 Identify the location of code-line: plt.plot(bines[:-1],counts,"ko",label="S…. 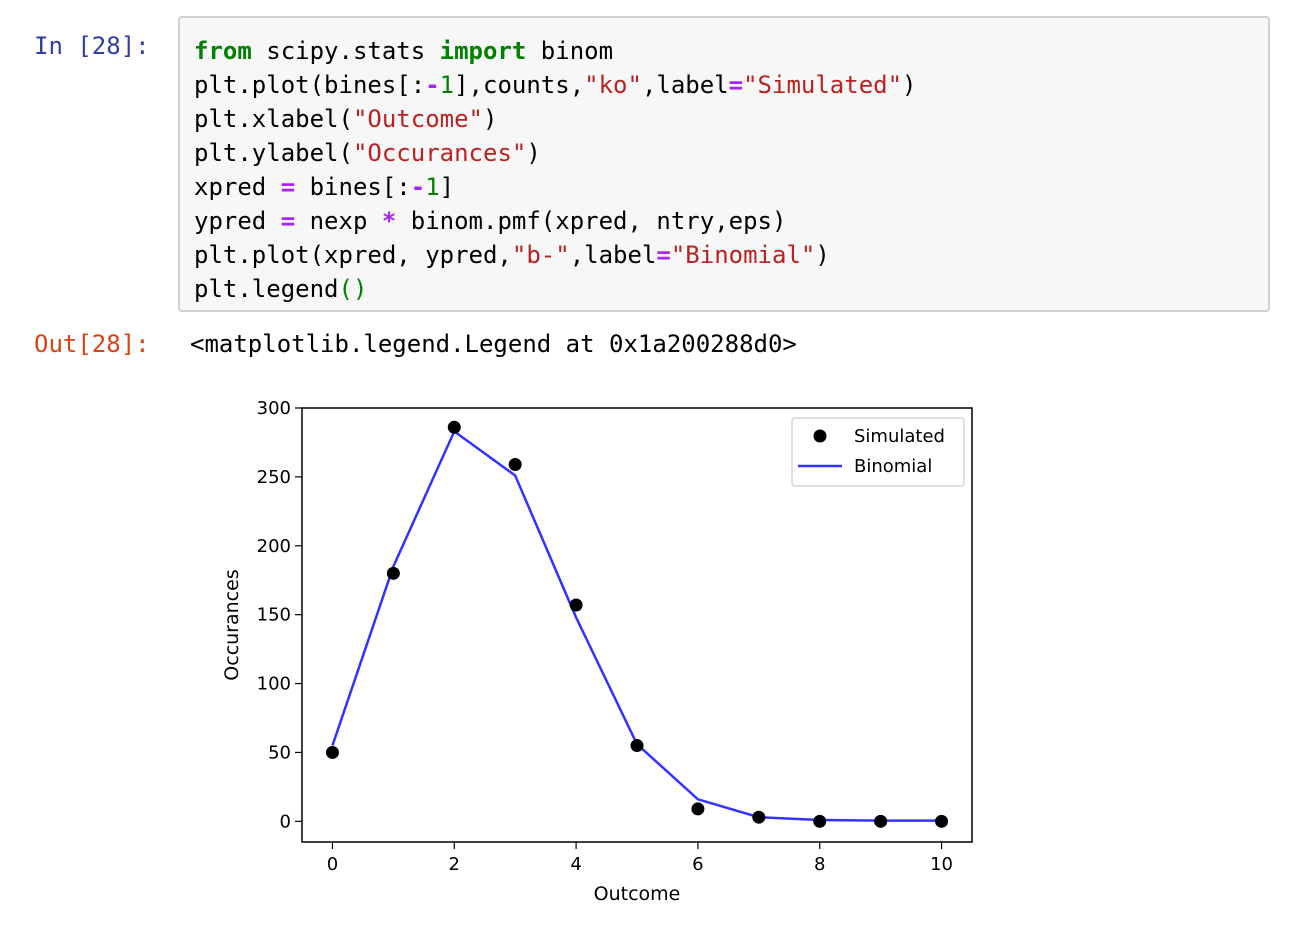
(555, 85).